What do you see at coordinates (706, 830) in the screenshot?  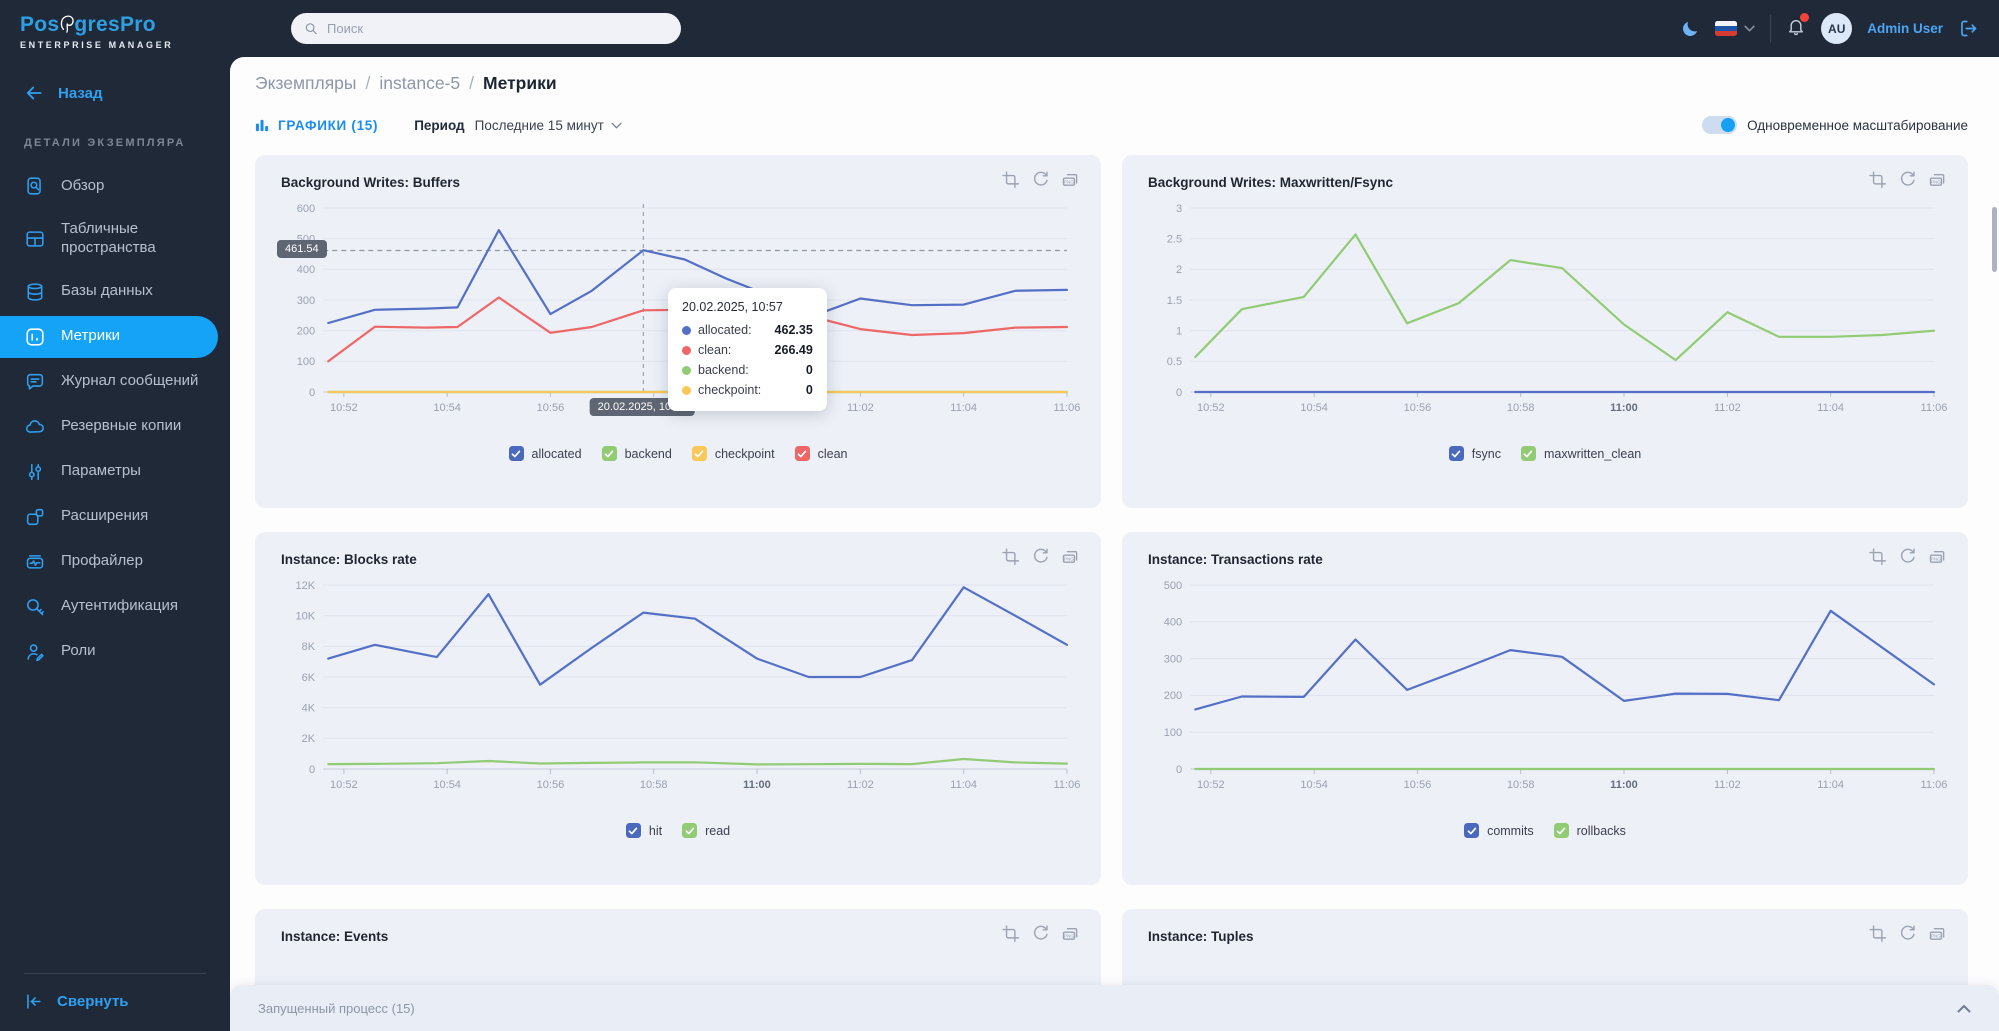 I see `legend-checkbox-read: read` at bounding box center [706, 830].